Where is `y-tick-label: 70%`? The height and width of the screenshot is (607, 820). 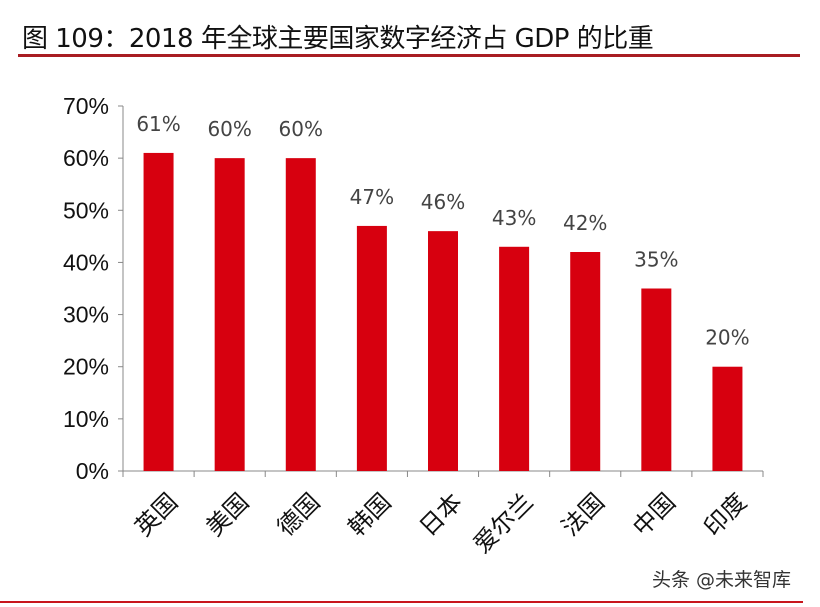
y-tick-label: 70% is located at coordinates (86, 106).